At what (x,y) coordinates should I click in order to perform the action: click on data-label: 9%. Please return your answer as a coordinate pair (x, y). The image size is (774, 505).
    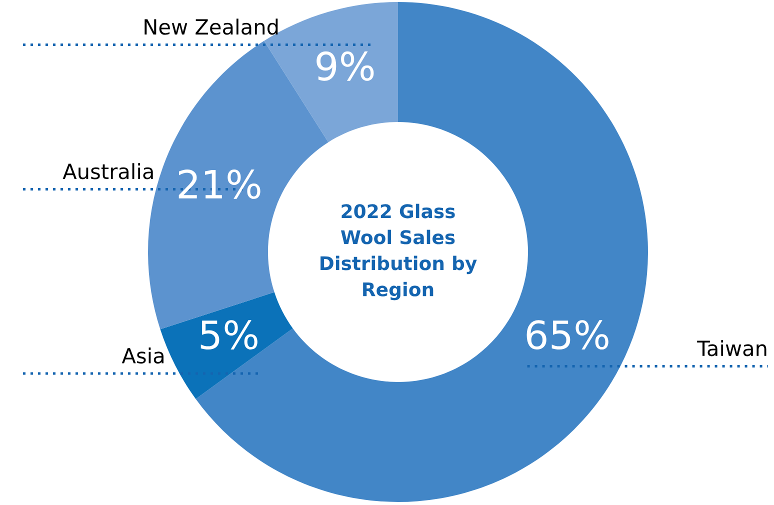
    Looking at the image, I should click on (345, 66).